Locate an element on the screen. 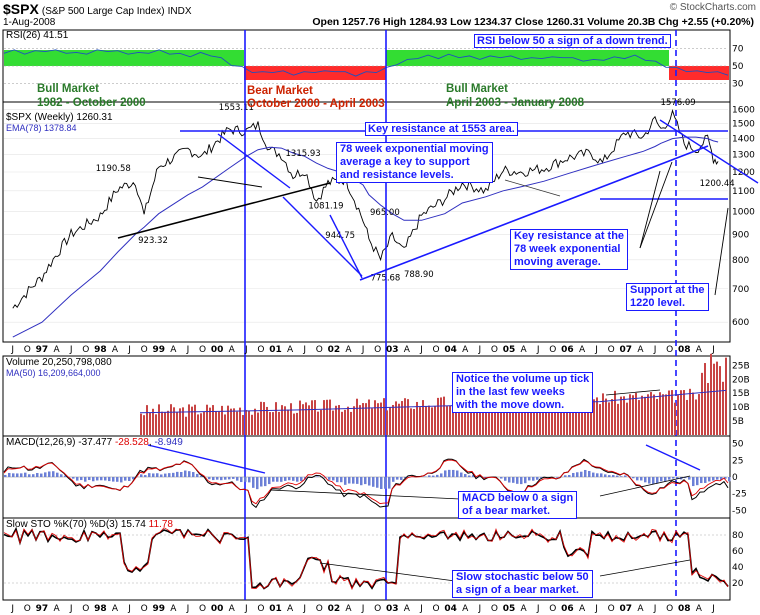  macd-signal-value: -28.528 is located at coordinates (131, 442).